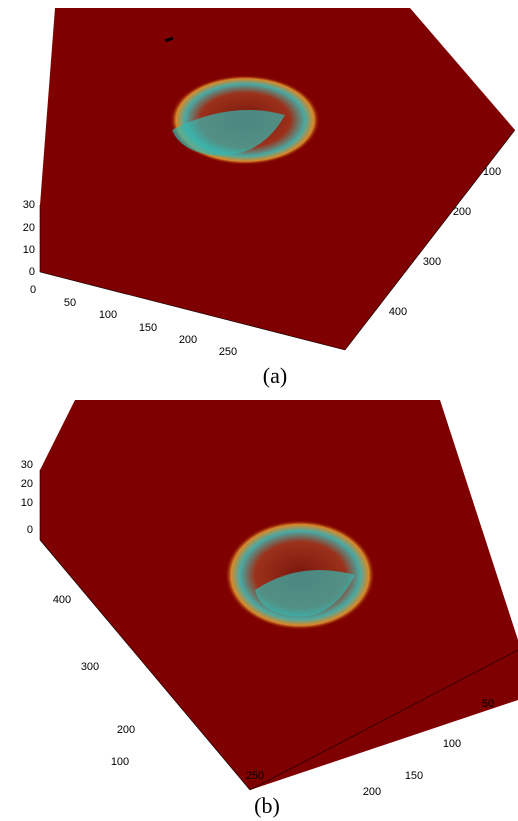 Image resolution: width=518 pixels, height=821 pixels. Describe the element at coordinates (33, 290) in the screenshot. I see `x-tick-label: 0` at that location.